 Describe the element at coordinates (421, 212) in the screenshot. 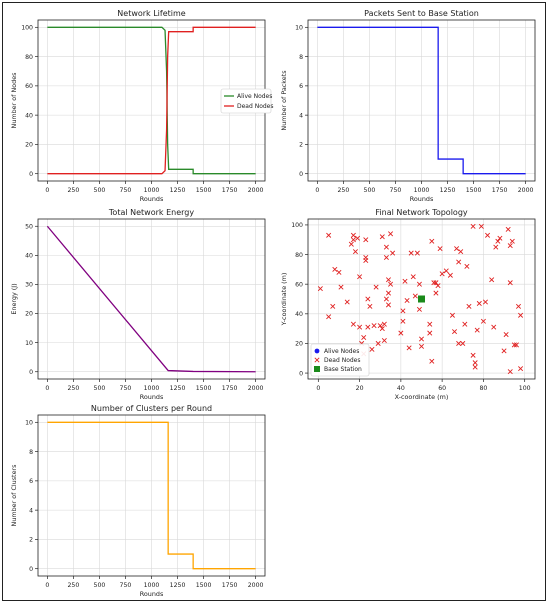

I see `chart-title: Final Network Topology` at that location.